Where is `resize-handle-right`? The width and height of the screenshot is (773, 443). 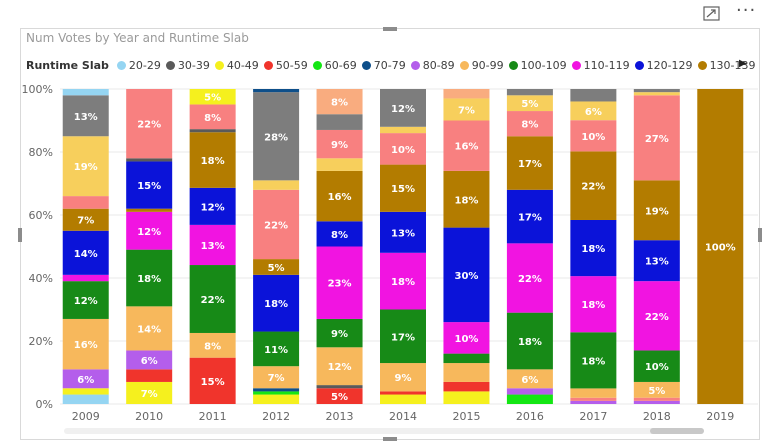
resize-handle-right is located at coordinates (760, 235).